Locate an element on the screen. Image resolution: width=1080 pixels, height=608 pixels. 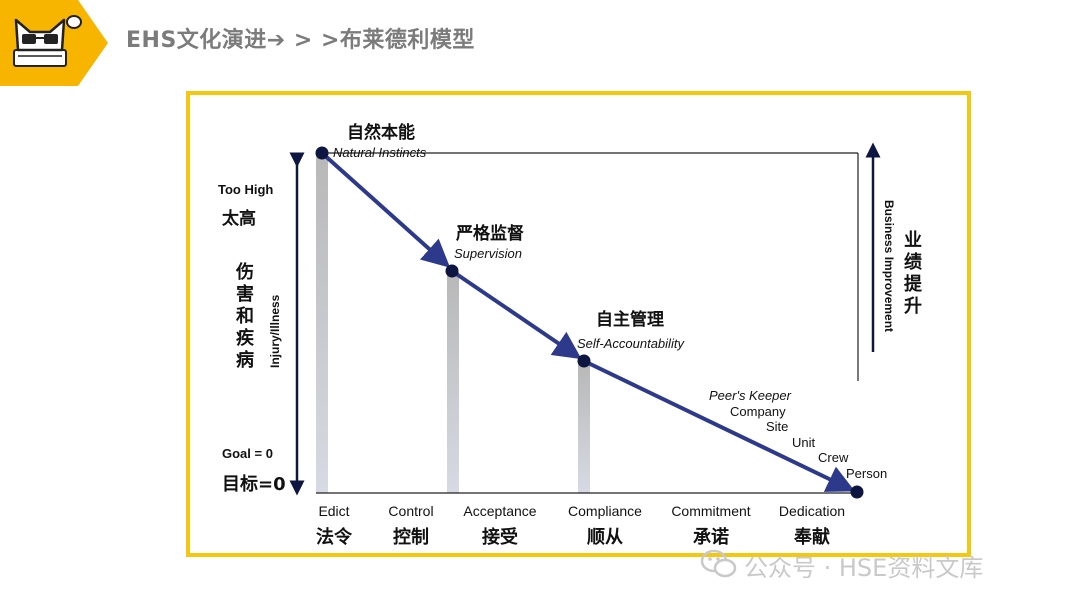
x-category-en-2: Control is located at coordinates (410, 511).